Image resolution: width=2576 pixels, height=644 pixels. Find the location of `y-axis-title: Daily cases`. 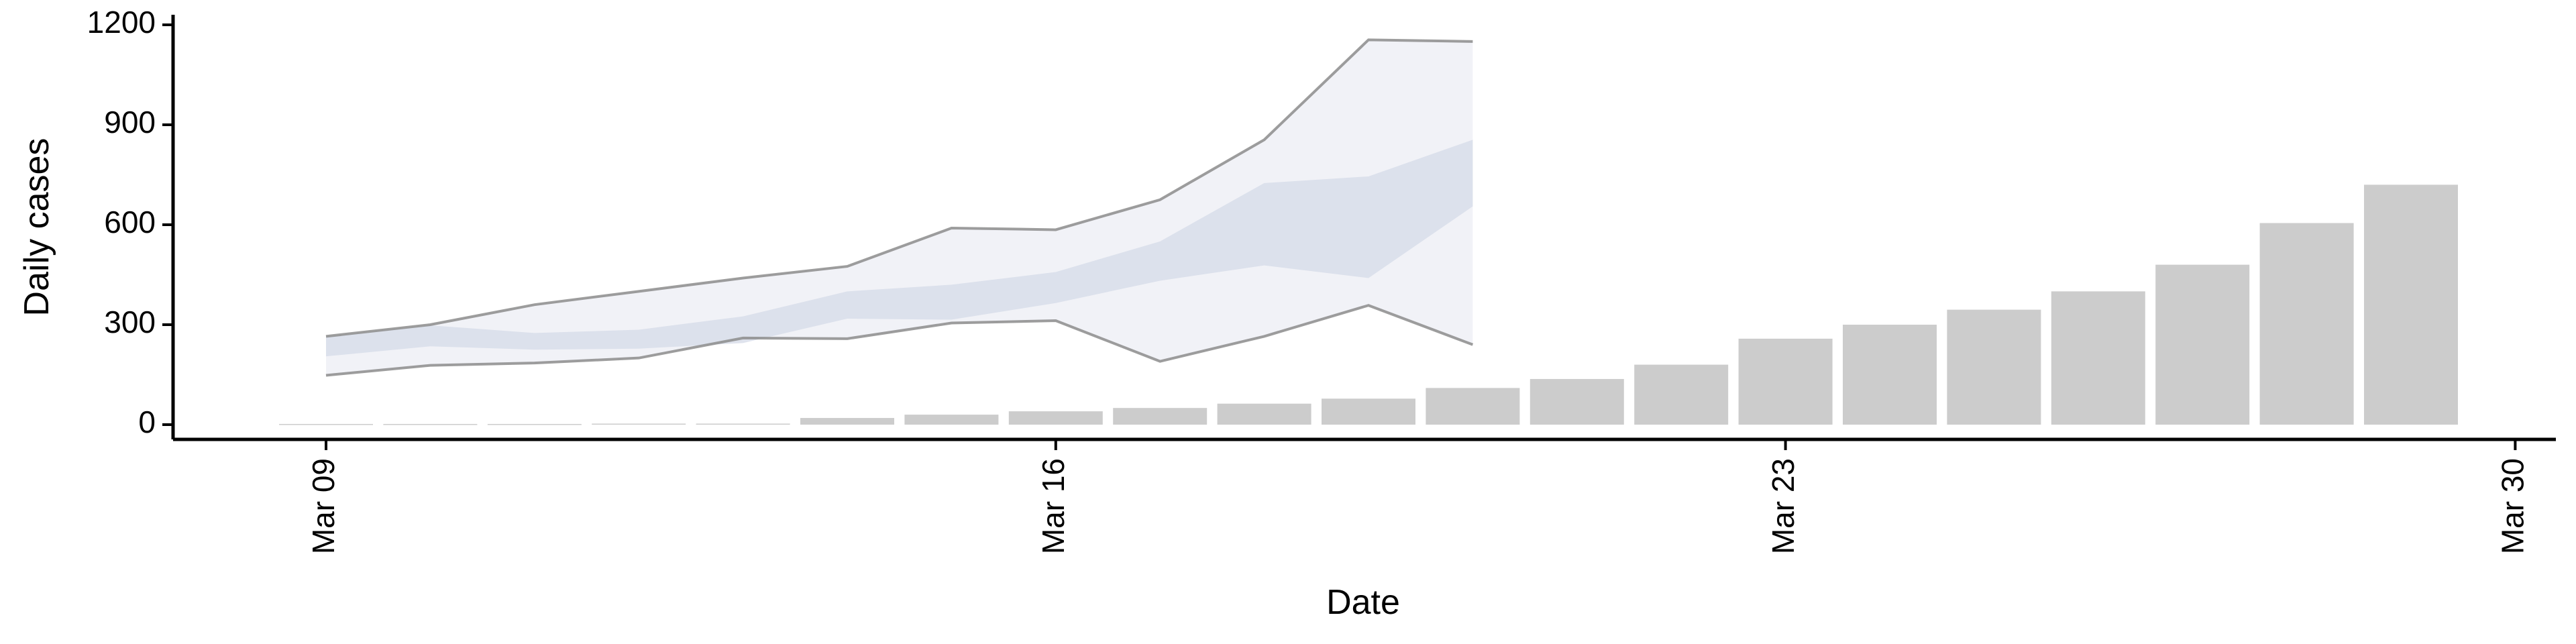

y-axis-title: Daily cases is located at coordinates (36, 227).